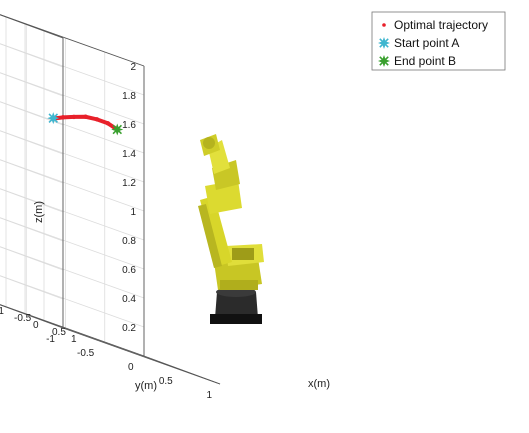 The height and width of the screenshot is (433, 529). What do you see at coordinates (441, 25) in the screenshot?
I see `legend-label-trajectory: Optimal trajectory` at bounding box center [441, 25].